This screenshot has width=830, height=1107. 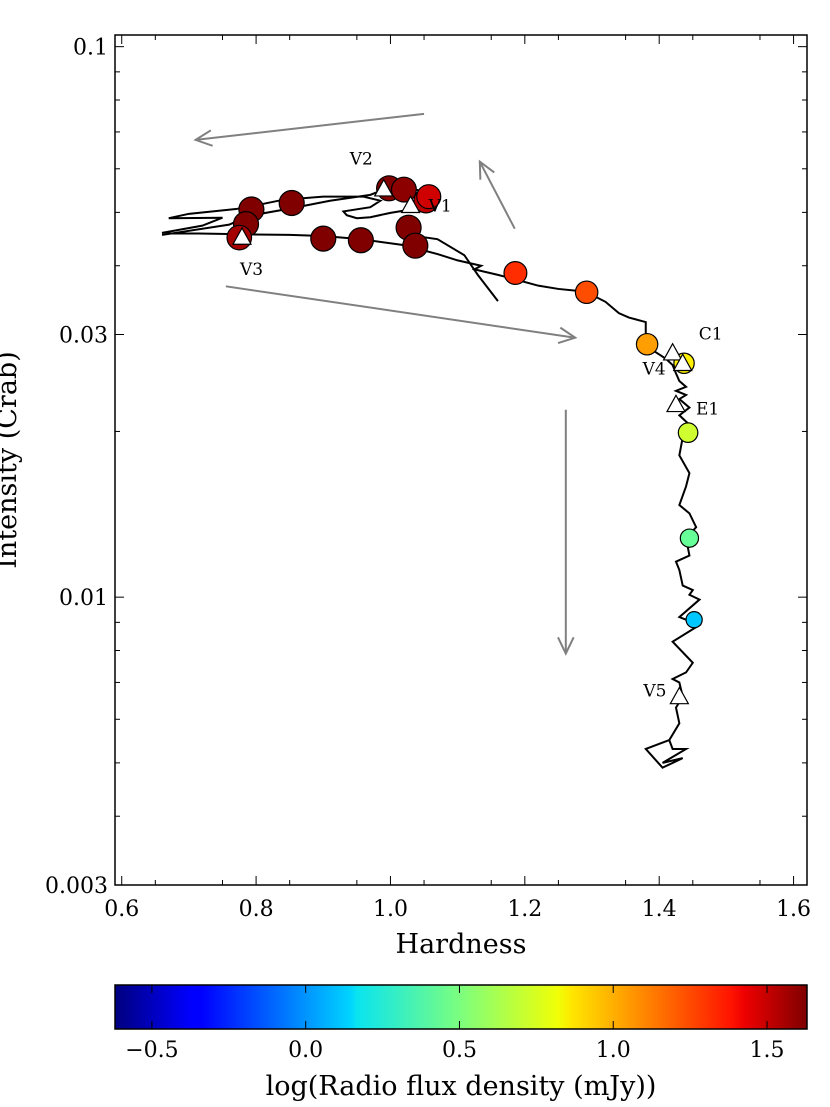 What do you see at coordinates (83, 336) in the screenshot?
I see `y-tick-label: 0.03` at bounding box center [83, 336].